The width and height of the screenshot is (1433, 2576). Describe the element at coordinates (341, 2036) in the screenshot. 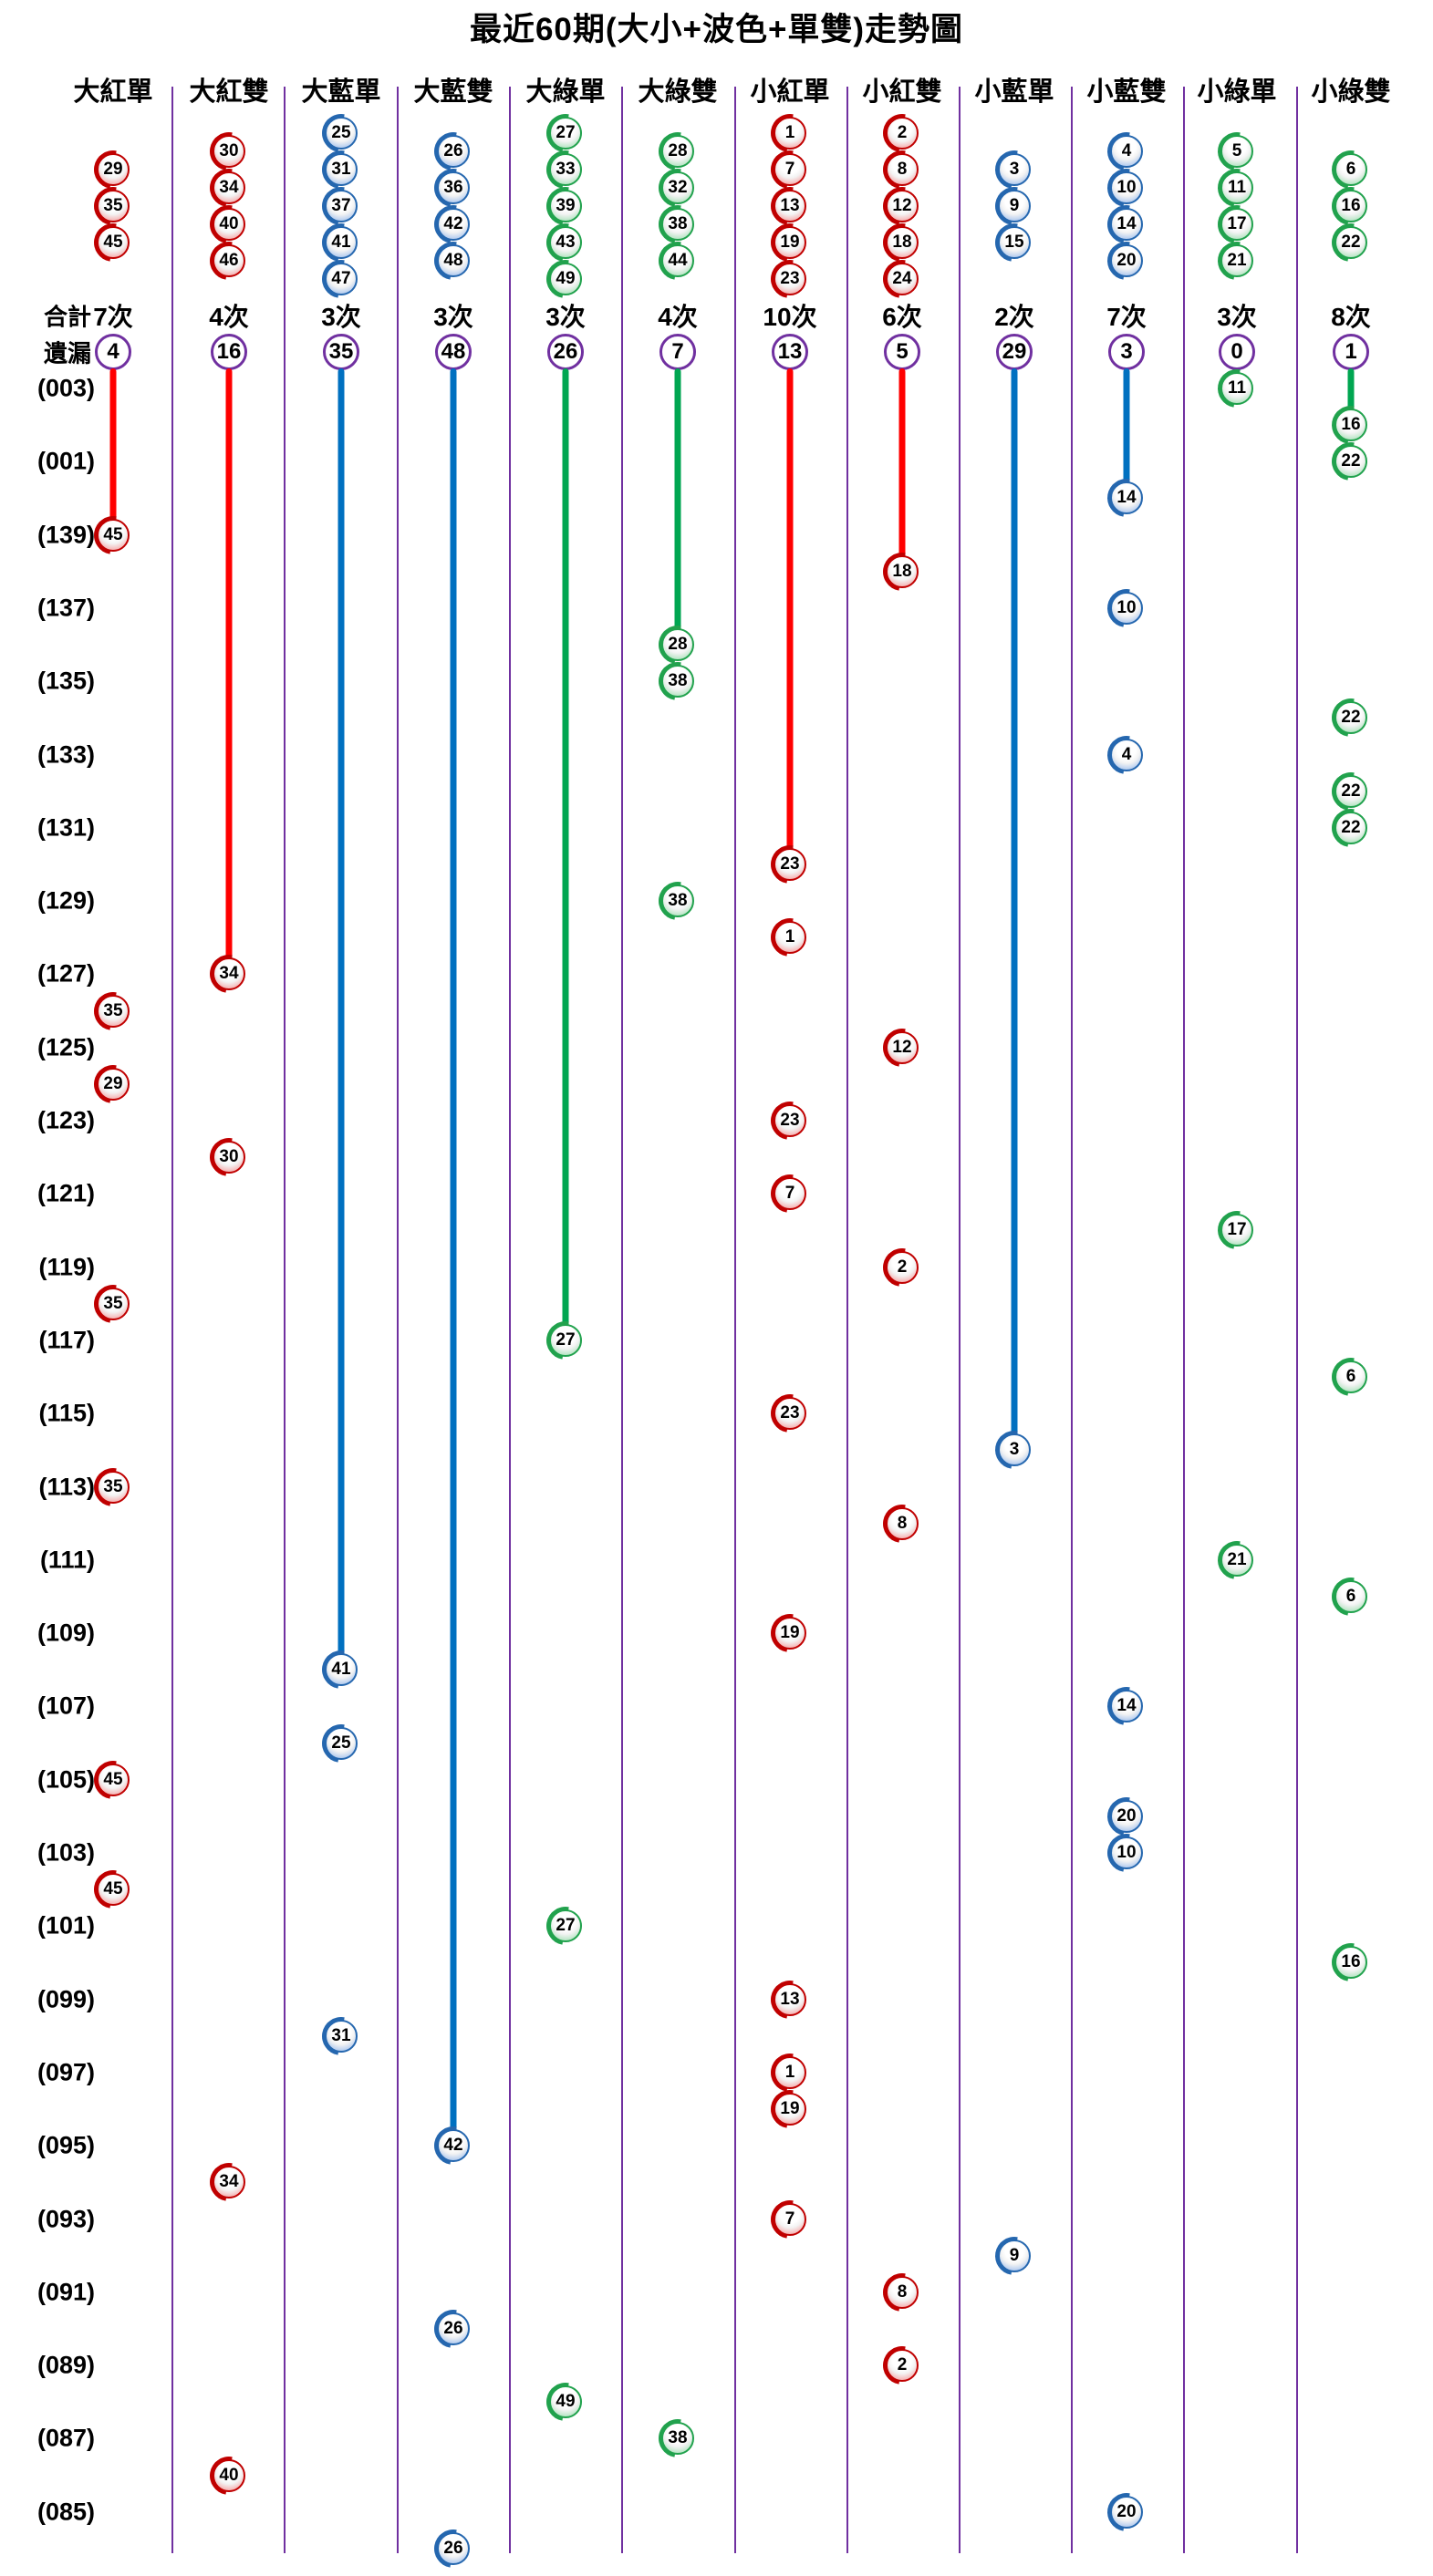

I see `draw-ball: 31` at that location.